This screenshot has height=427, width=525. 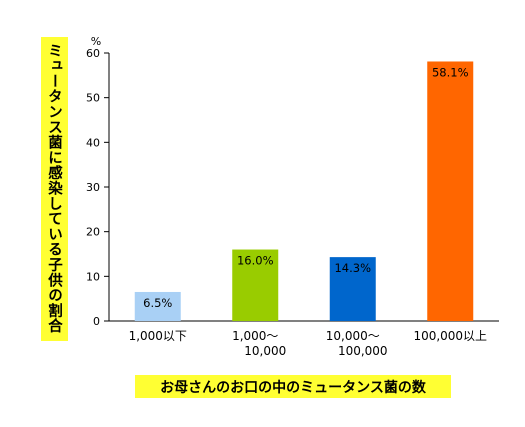 What do you see at coordinates (93, 142) in the screenshot?
I see `y-tick-label: 40` at bounding box center [93, 142].